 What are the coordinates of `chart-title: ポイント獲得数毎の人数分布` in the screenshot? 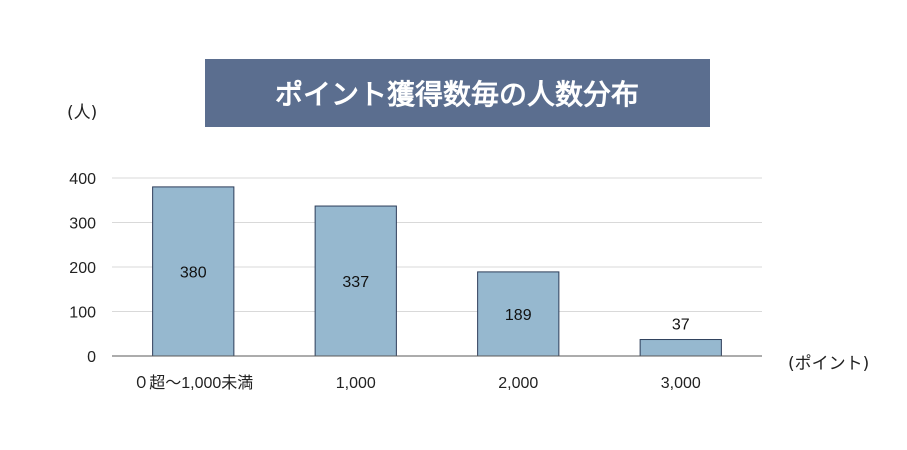 It's located at (457, 94).